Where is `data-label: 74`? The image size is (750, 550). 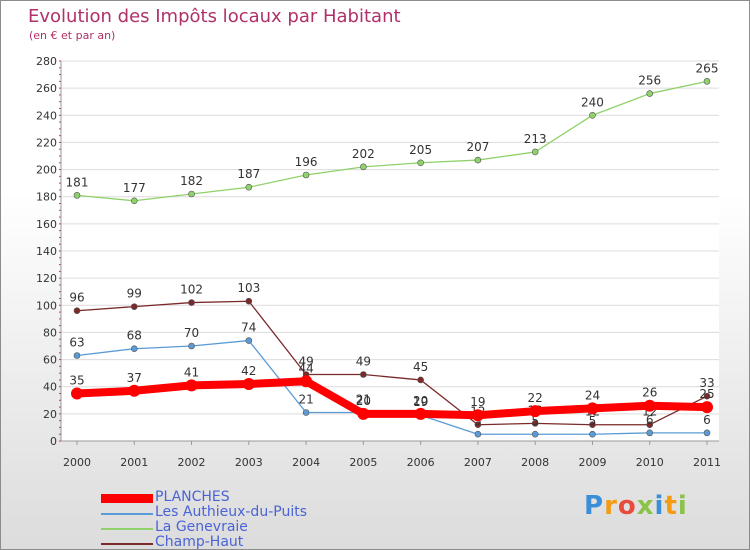
data-label: 74 is located at coordinates (248, 328).